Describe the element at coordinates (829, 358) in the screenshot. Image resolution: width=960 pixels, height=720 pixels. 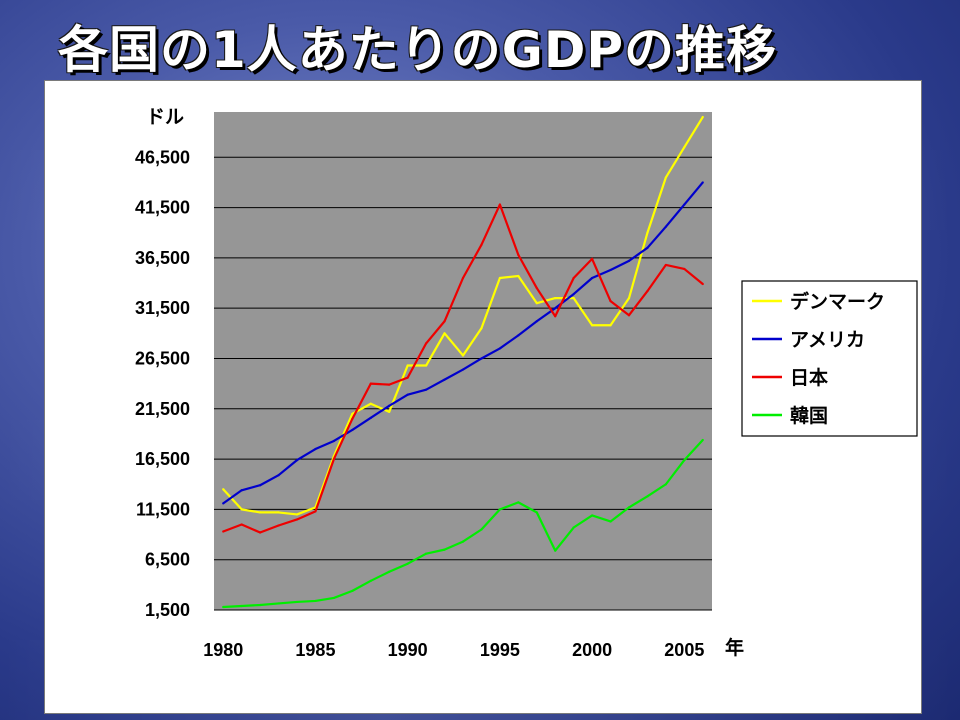
I see `legend-box` at that location.